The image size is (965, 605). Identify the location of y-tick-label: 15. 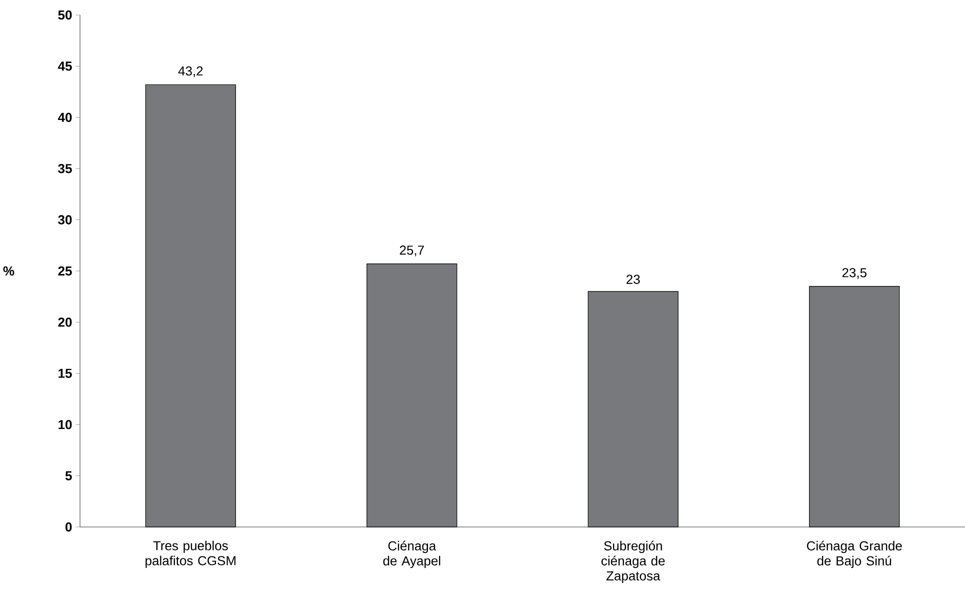
(65, 373).